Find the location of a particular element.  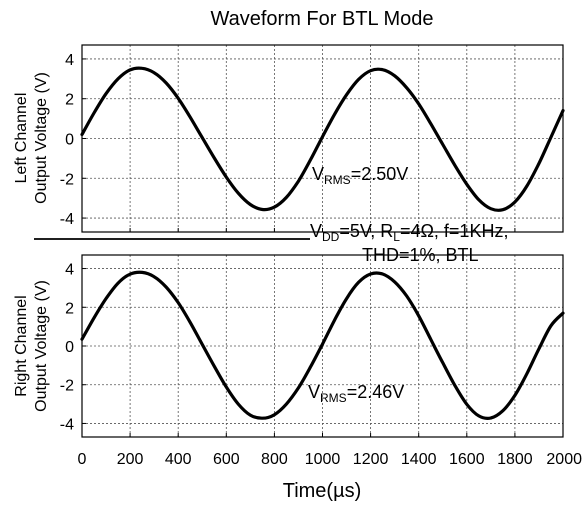

x-tick-labels: 0 200 400 600 800 1000 1200 1400 1600 1800 2000 is located at coordinates (330, 459).